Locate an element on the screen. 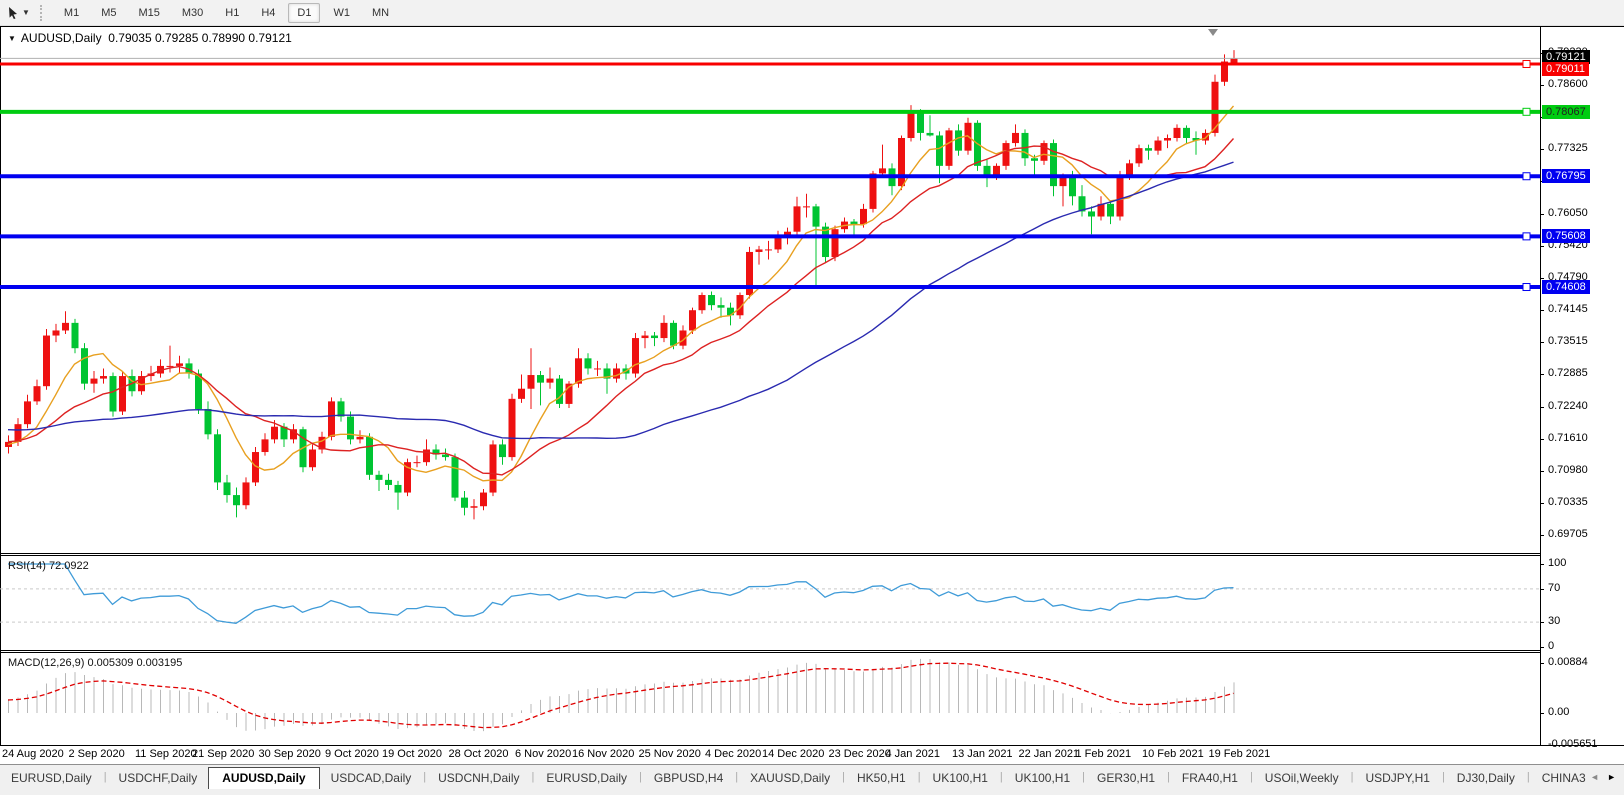 The width and height of the screenshot is (1624, 795). tab-scroll-right-icon: ► is located at coordinates (1611, 777).